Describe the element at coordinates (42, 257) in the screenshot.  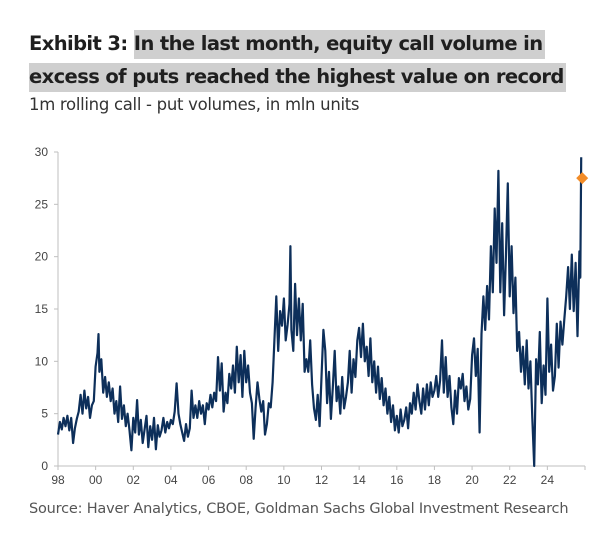
I see `y-tick-label: 20` at that location.